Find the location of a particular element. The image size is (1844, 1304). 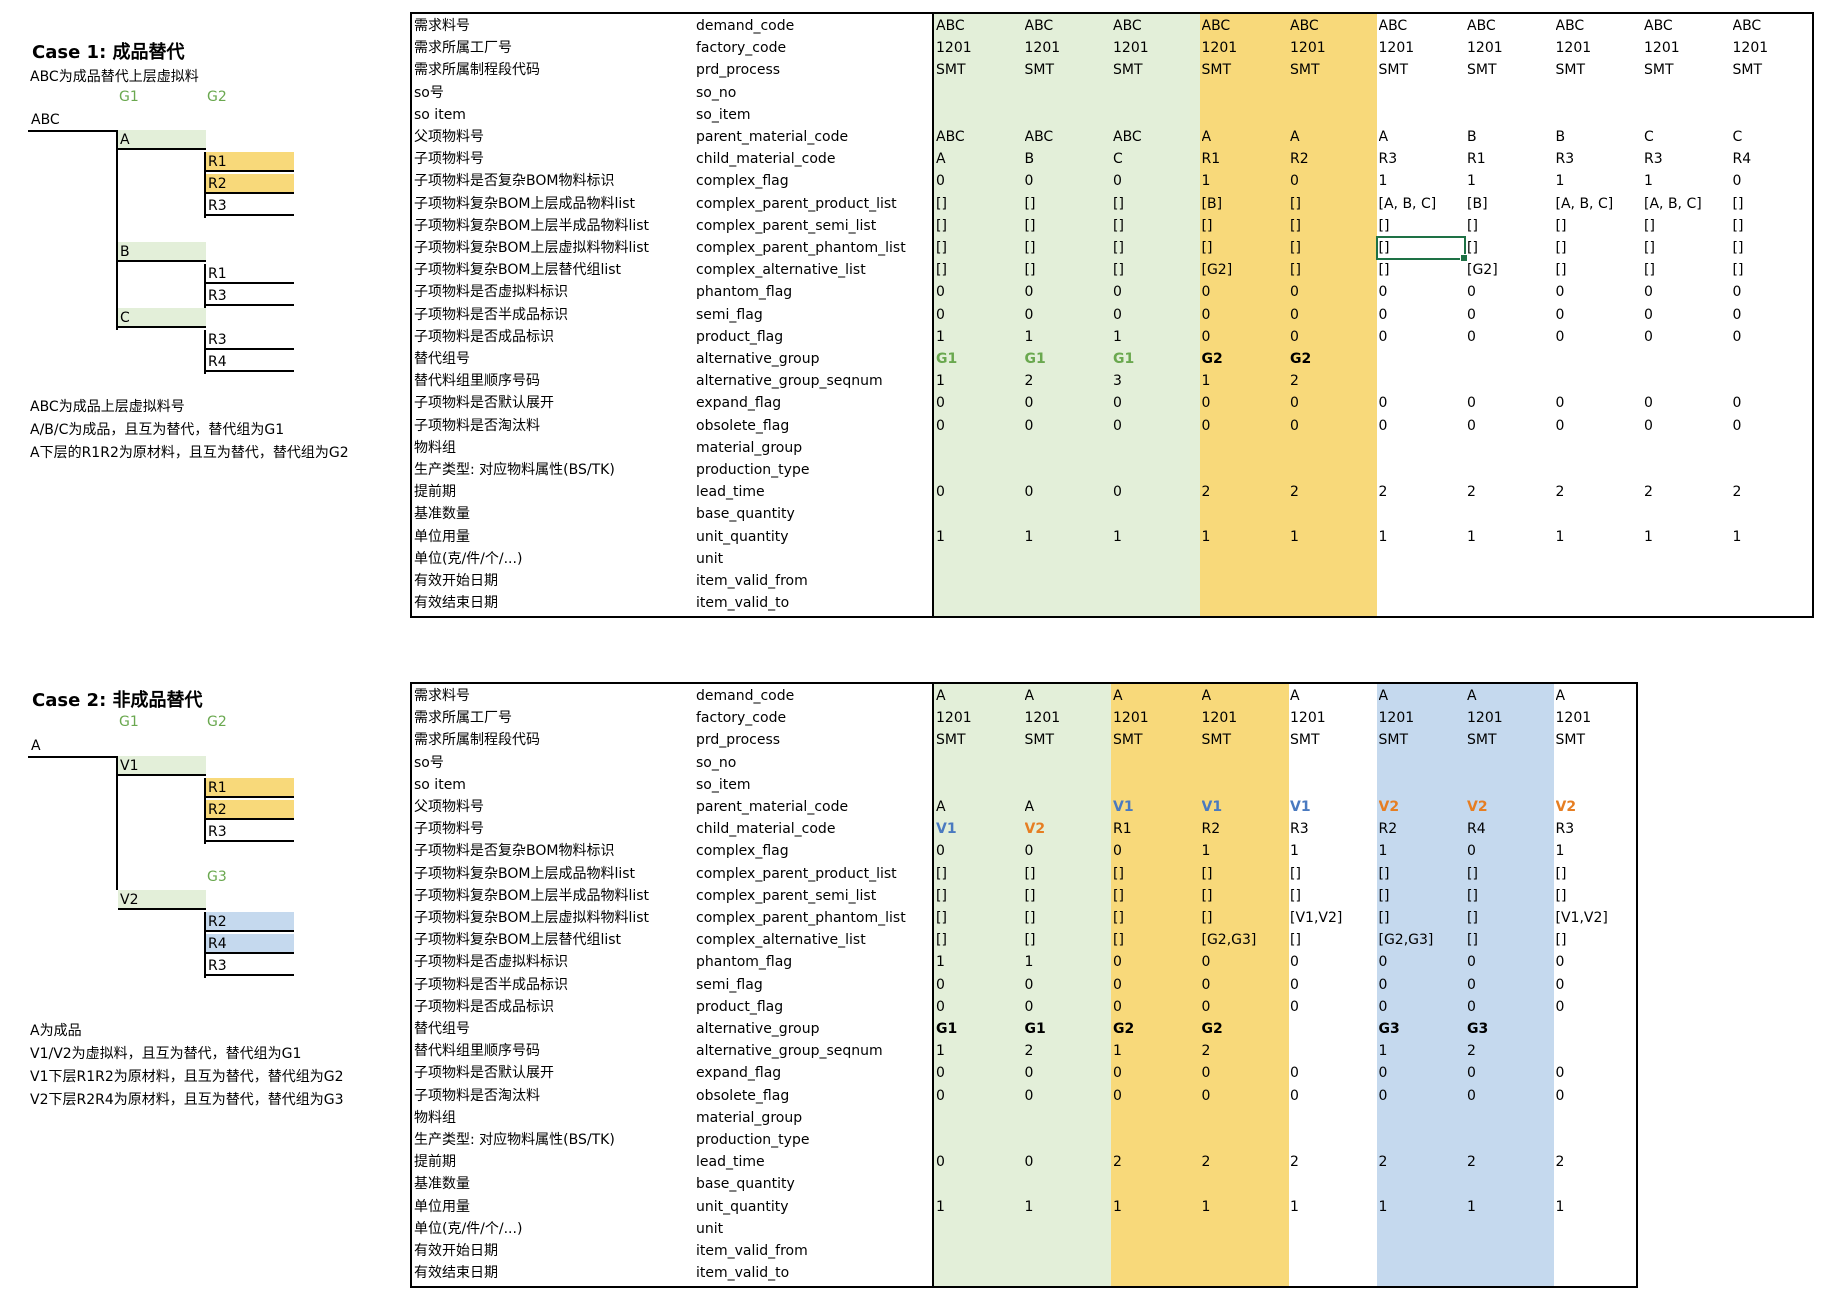

table-cell: R4 is located at coordinates (1742, 159).